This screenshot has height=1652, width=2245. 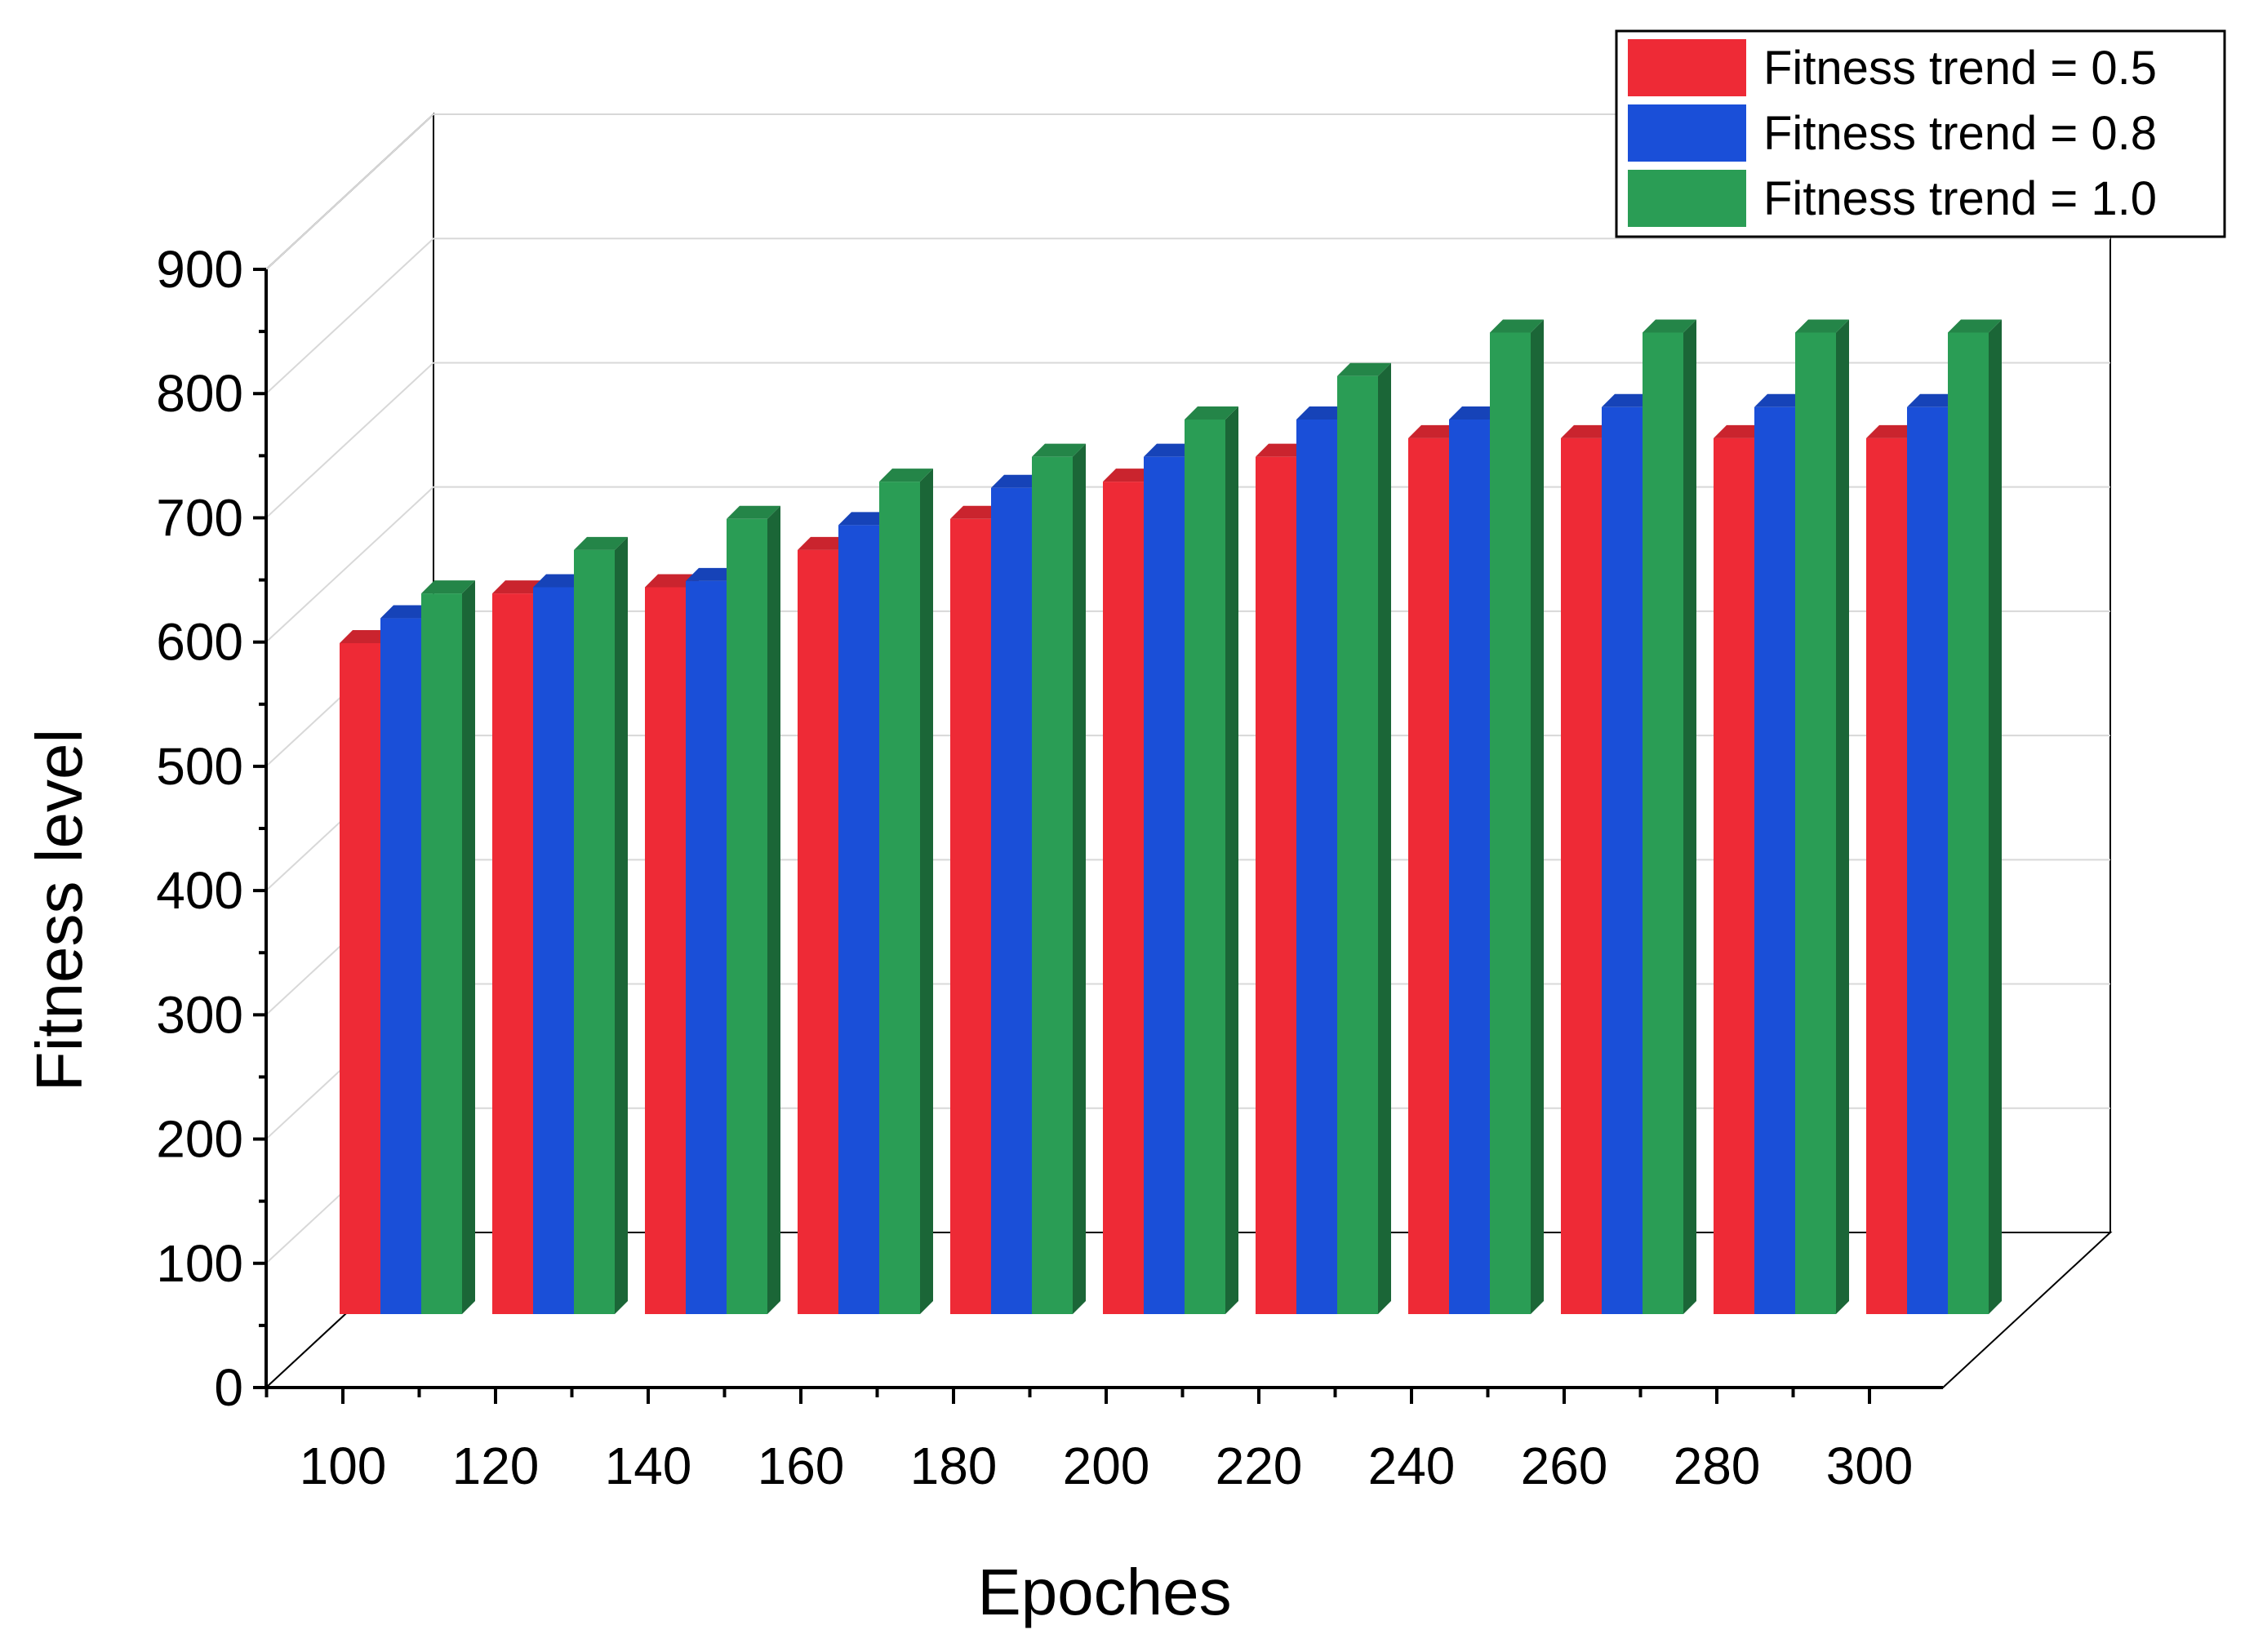 What do you see at coordinates (1960, 133) in the screenshot?
I see `legend-label: Fitness trend = 0.8` at bounding box center [1960, 133].